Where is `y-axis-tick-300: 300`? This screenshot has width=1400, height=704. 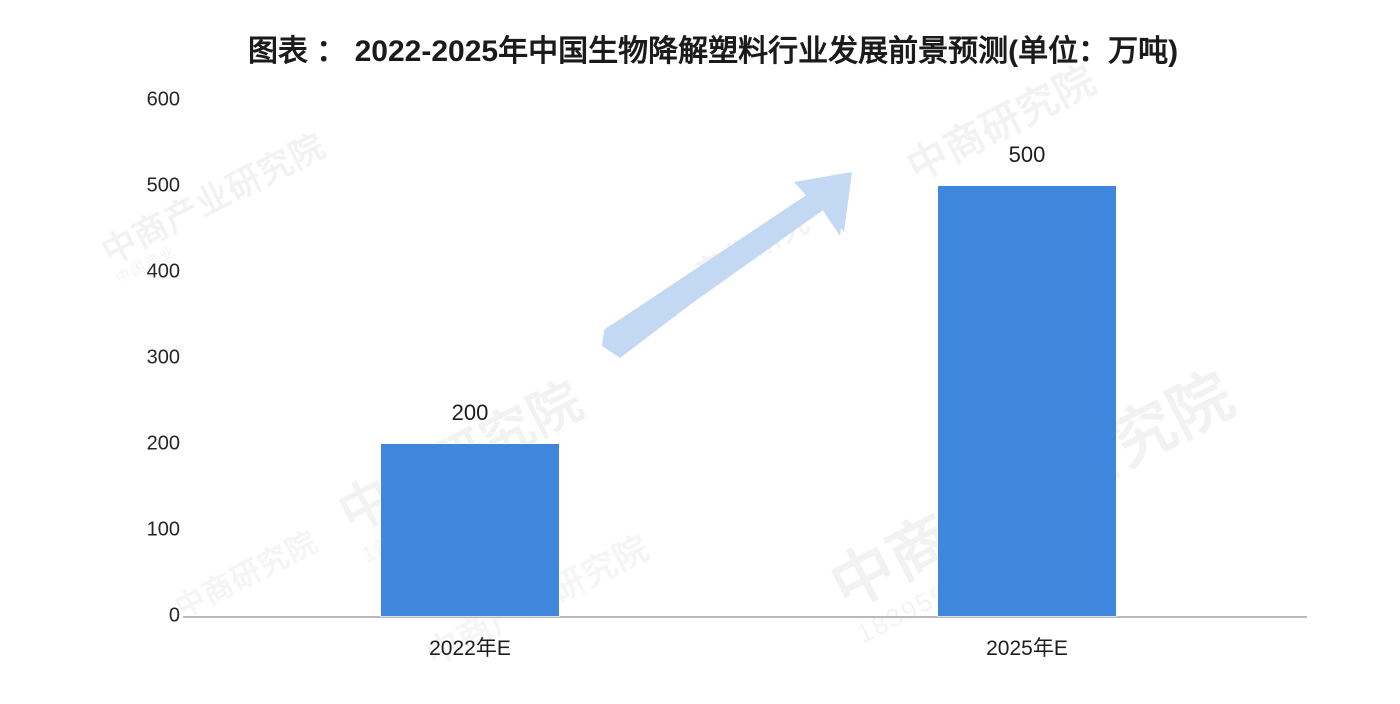
y-axis-tick-300: 300 is located at coordinates (163, 357).